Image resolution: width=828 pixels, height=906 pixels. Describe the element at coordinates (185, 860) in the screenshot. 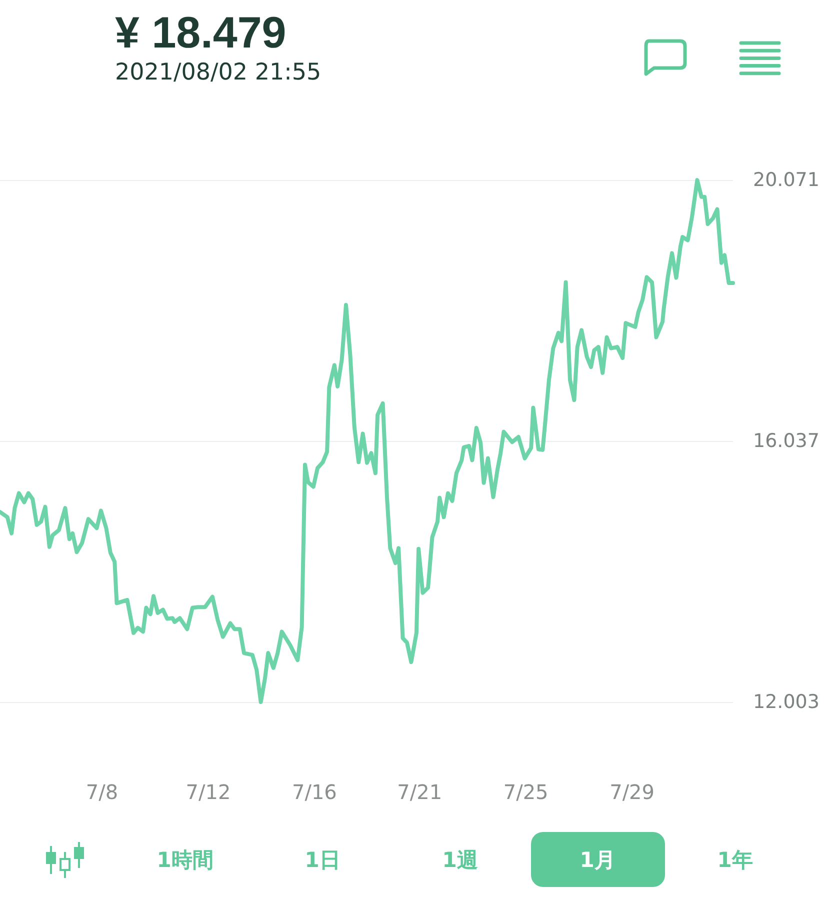

I see `text: 1時間` at that location.